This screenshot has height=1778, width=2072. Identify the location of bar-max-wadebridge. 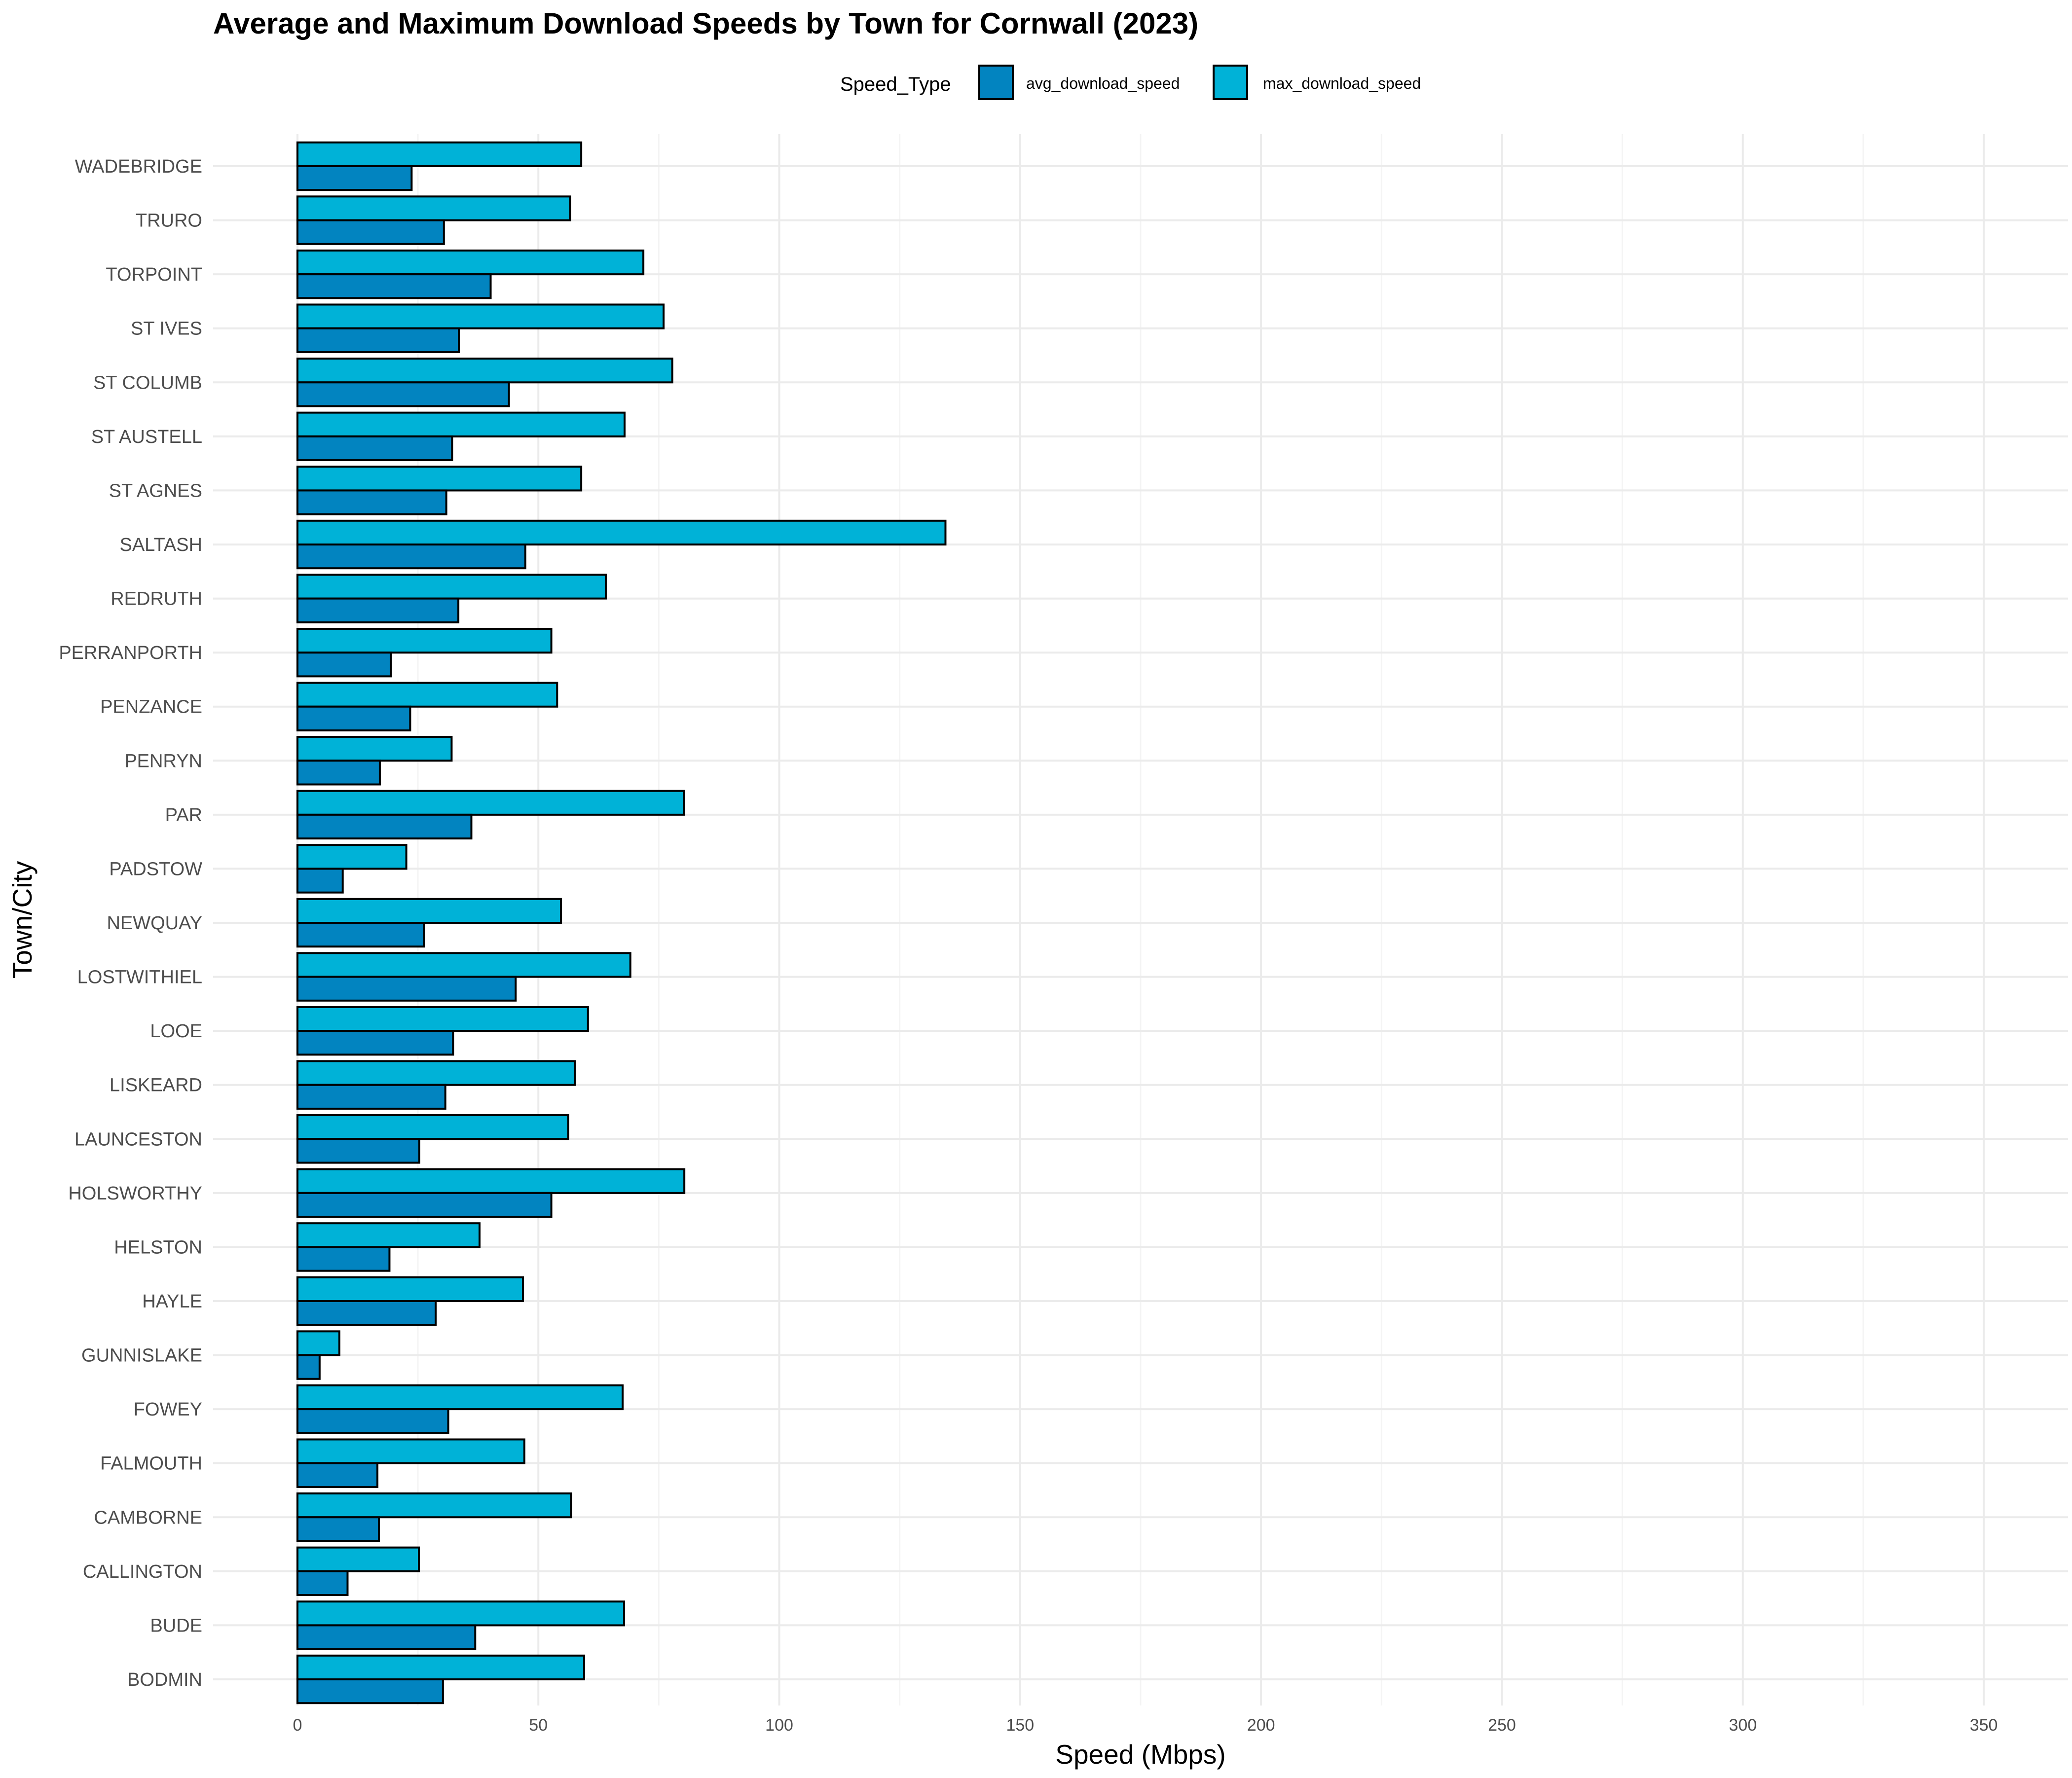
(440, 154).